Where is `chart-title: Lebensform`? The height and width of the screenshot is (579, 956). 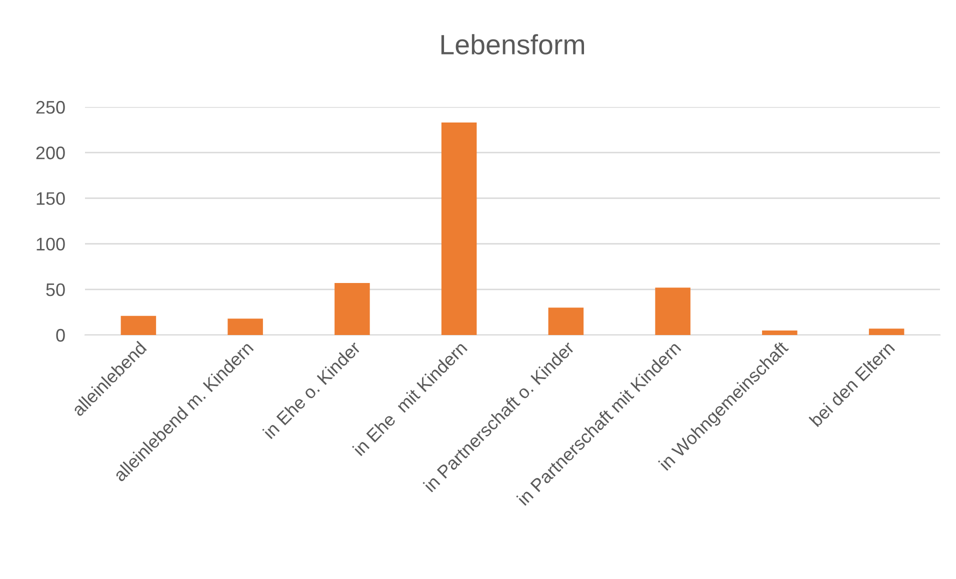
chart-title: Lebensform is located at coordinates (512, 44).